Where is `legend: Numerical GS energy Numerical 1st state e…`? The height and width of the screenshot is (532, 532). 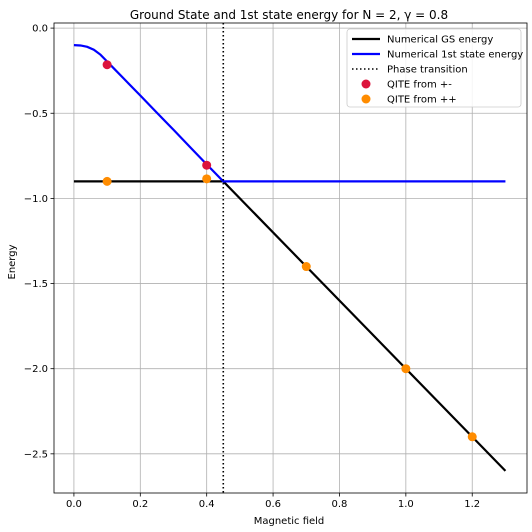
legend: Numerical GS energy Numerical 1st state e… is located at coordinates (434, 68).